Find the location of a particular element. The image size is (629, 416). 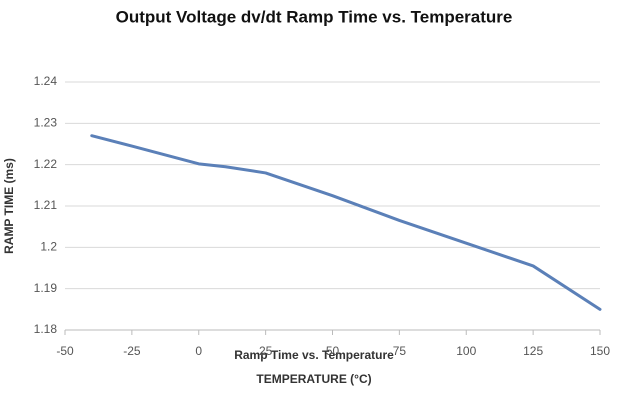

x-tick-label: 125 is located at coordinates (533, 351).